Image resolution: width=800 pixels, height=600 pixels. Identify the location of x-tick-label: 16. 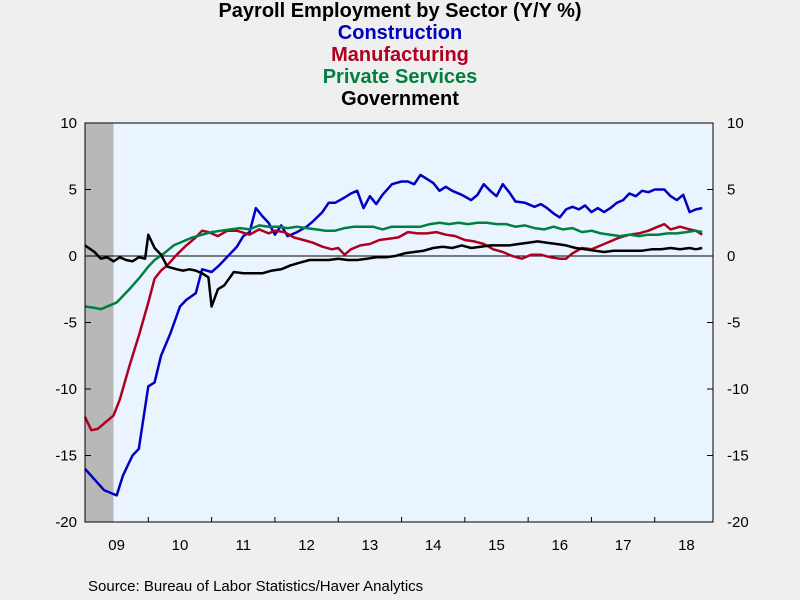
(559, 545).